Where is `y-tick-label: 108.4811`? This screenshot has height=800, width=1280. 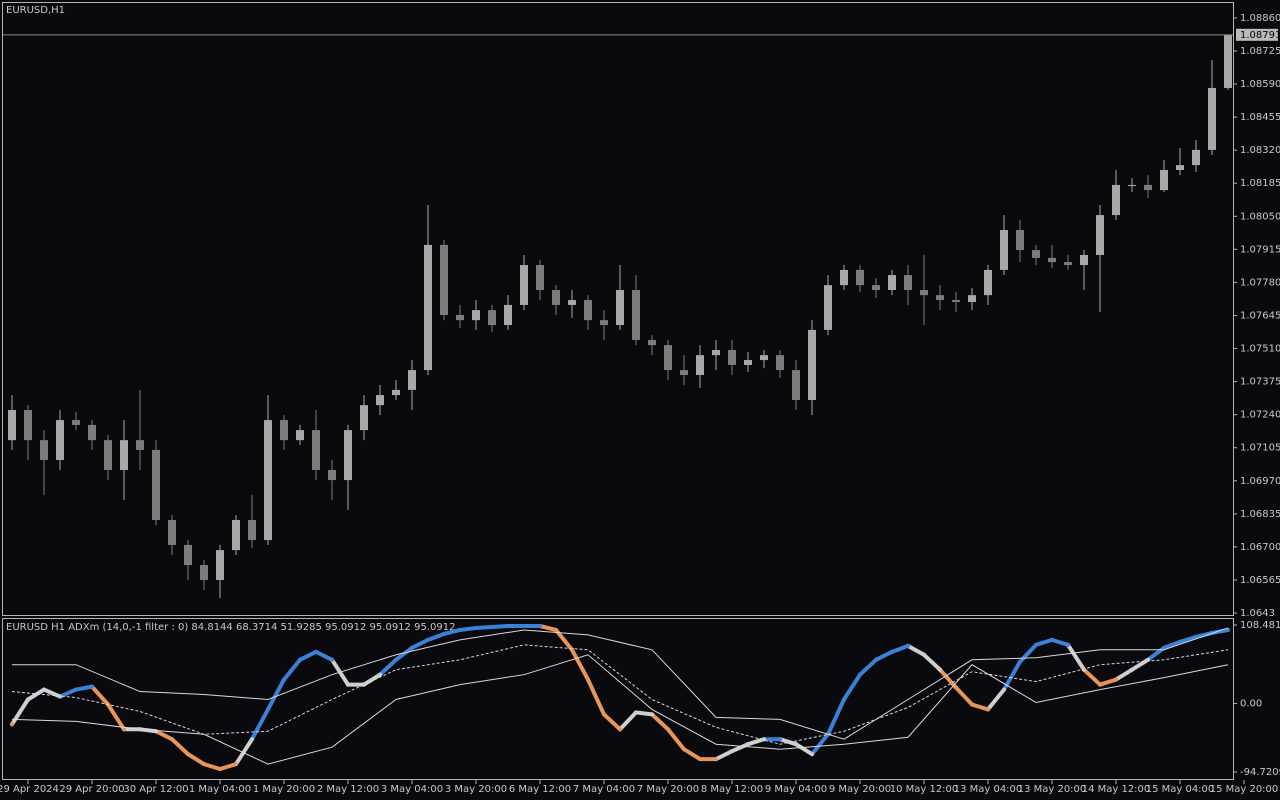
y-tick-label: 108.4811 is located at coordinates (1260, 625).